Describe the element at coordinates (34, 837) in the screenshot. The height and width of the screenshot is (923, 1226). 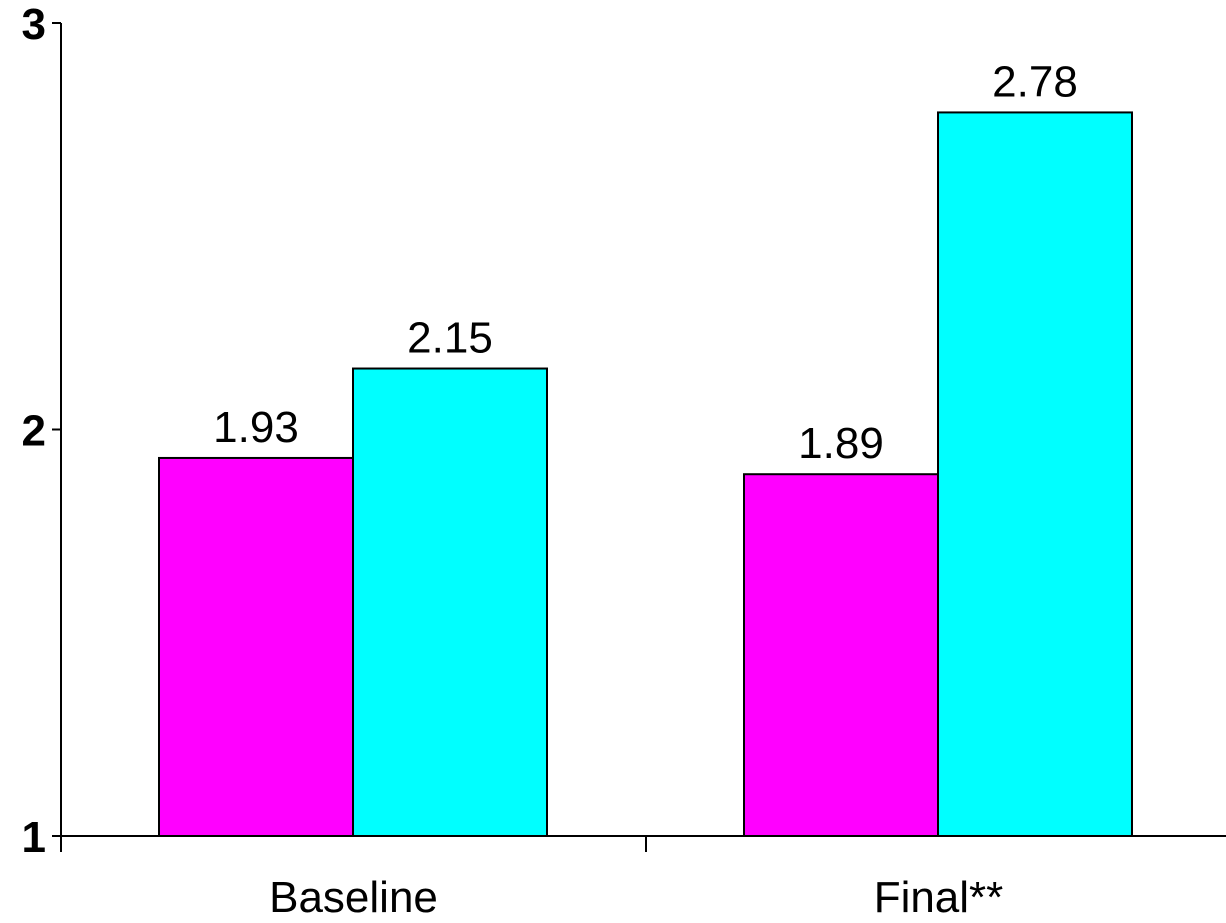
I see `y-tick-label: 1` at that location.